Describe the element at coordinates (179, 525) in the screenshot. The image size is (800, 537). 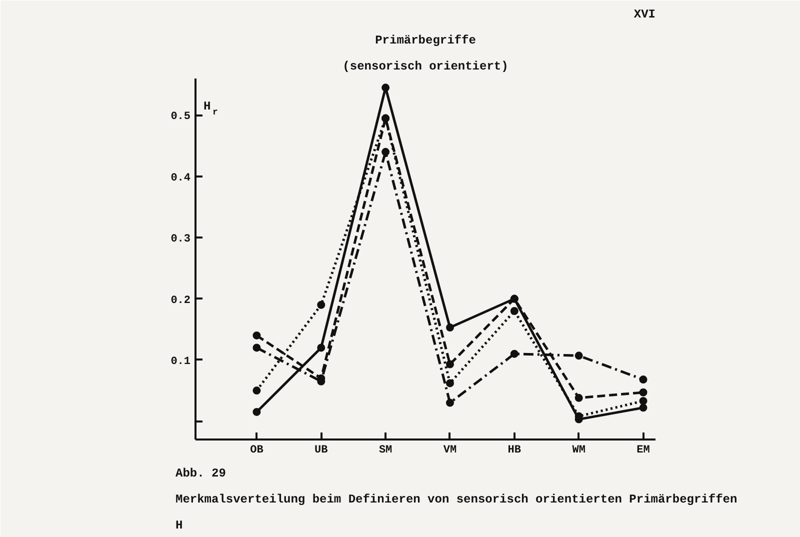
I see `text: H` at that location.